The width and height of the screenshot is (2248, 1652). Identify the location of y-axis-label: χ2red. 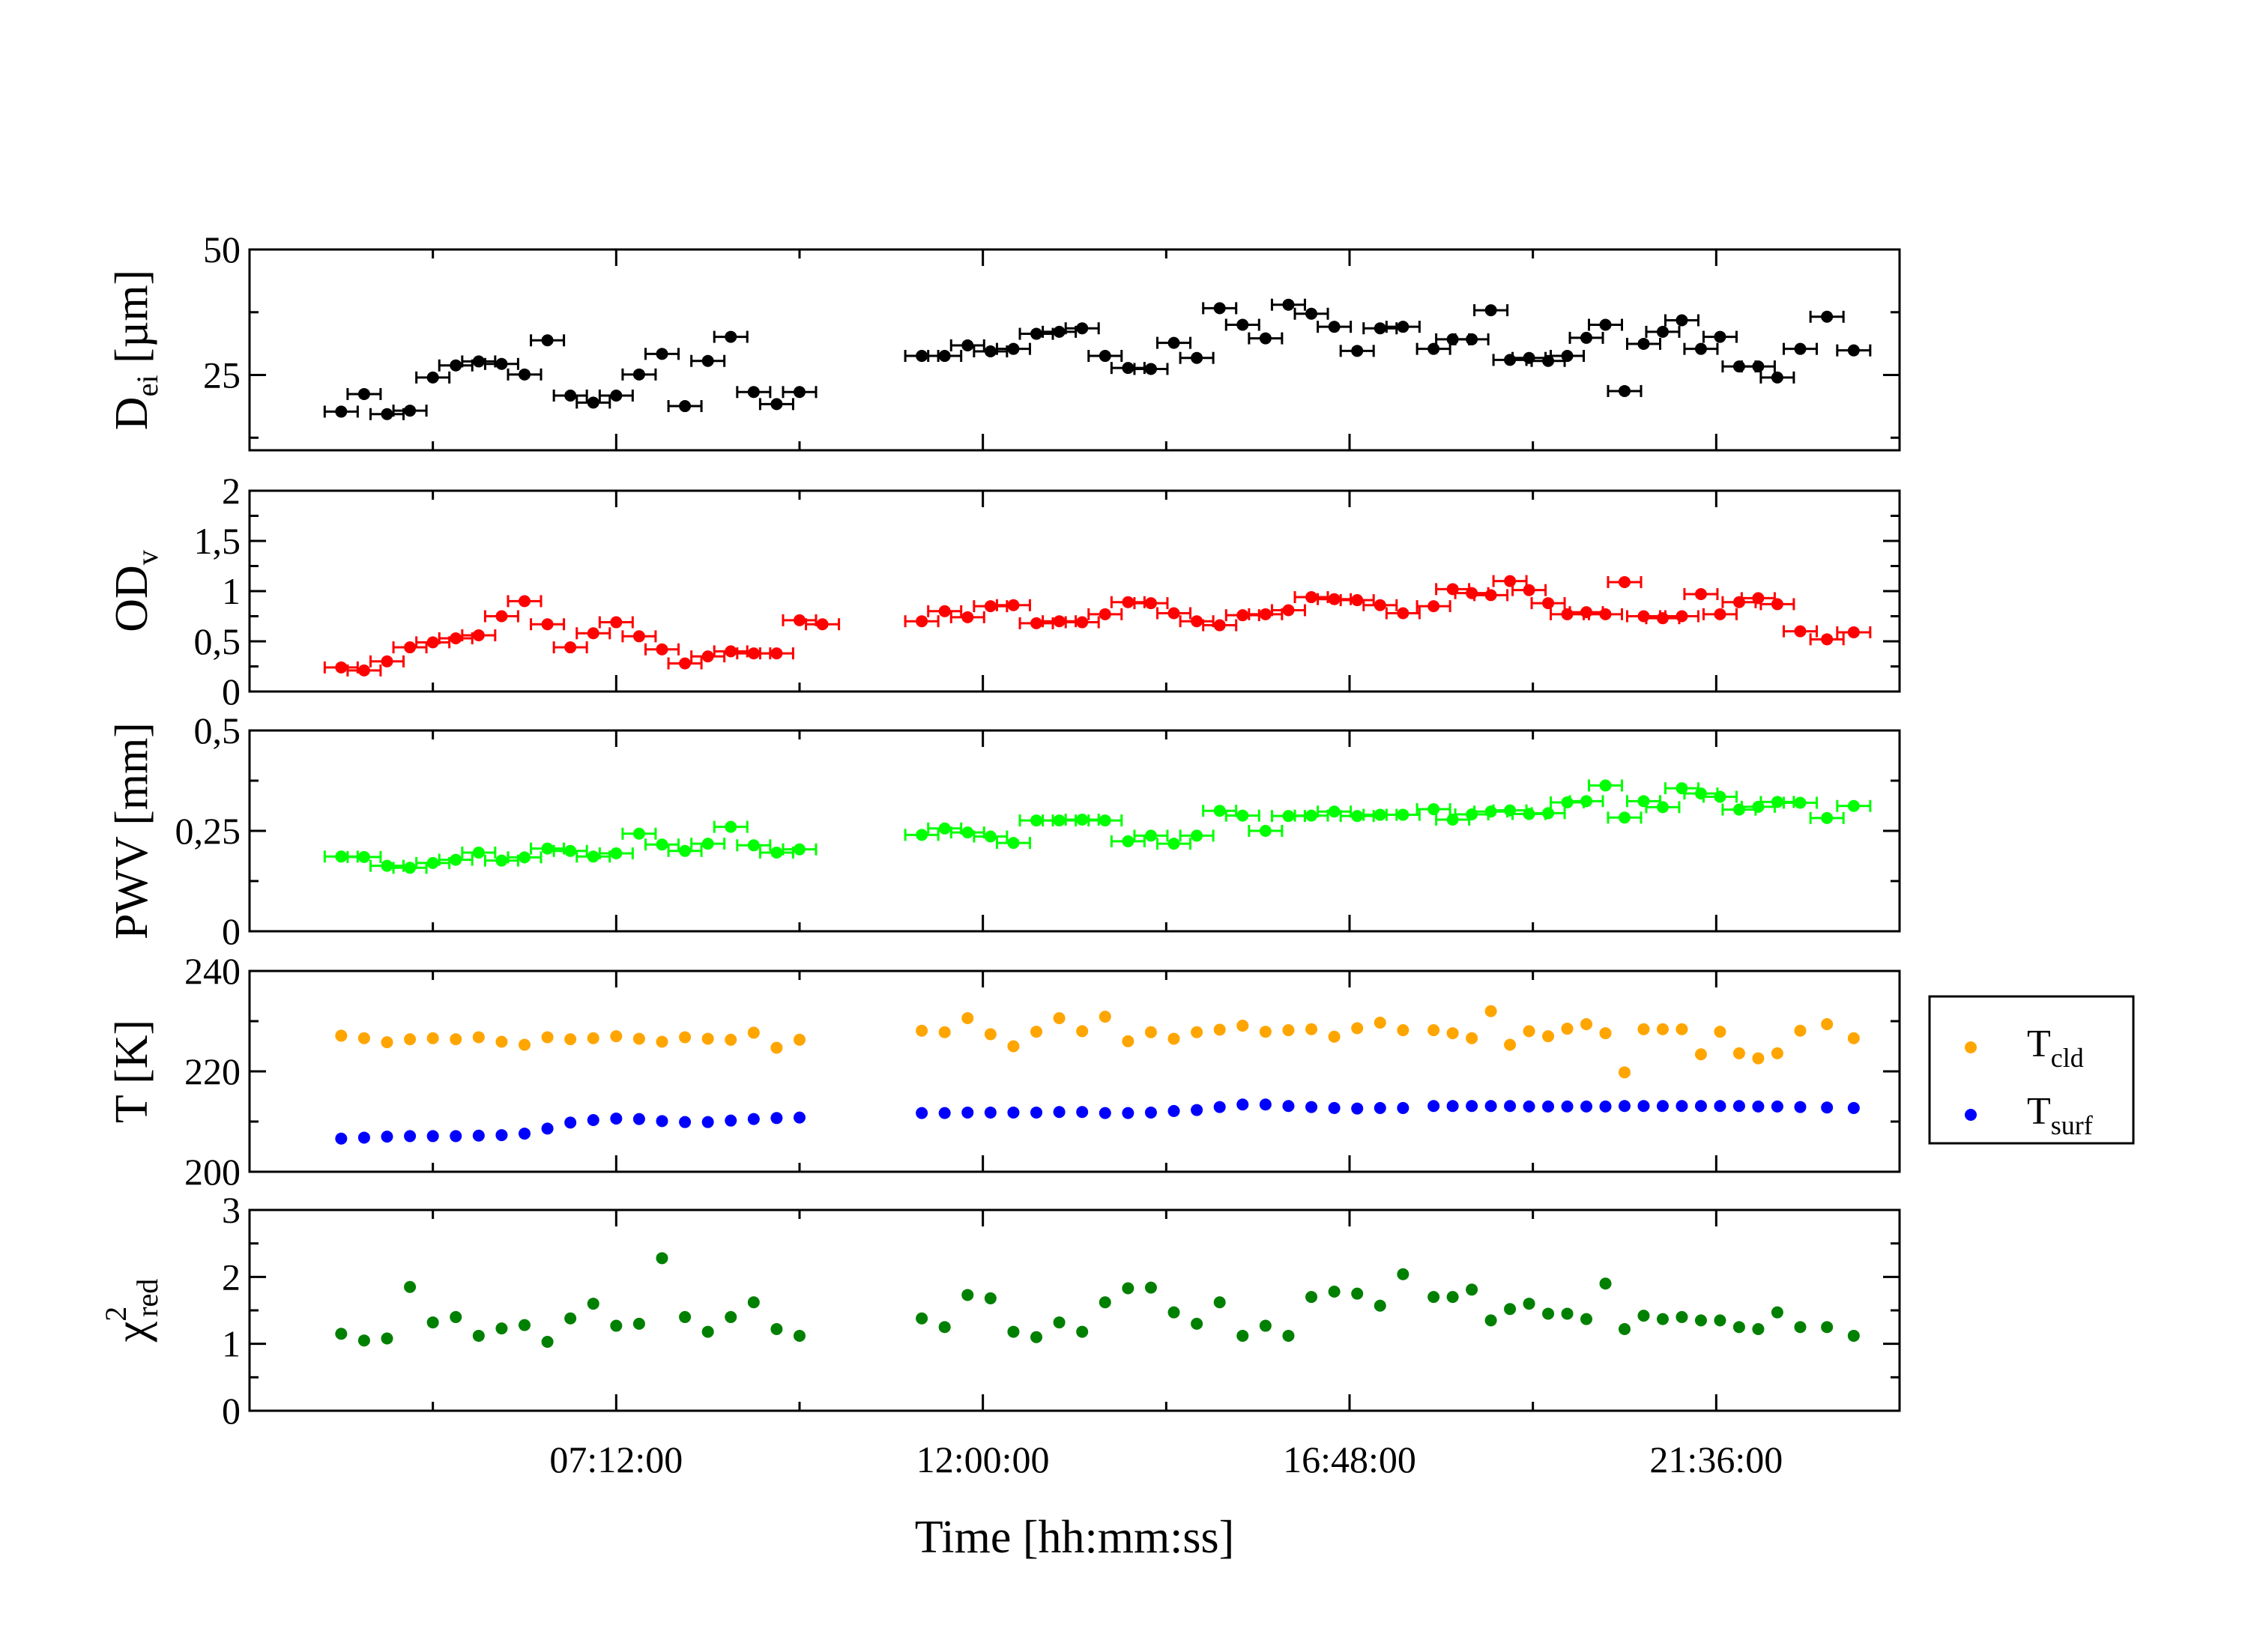
(131, 1311).